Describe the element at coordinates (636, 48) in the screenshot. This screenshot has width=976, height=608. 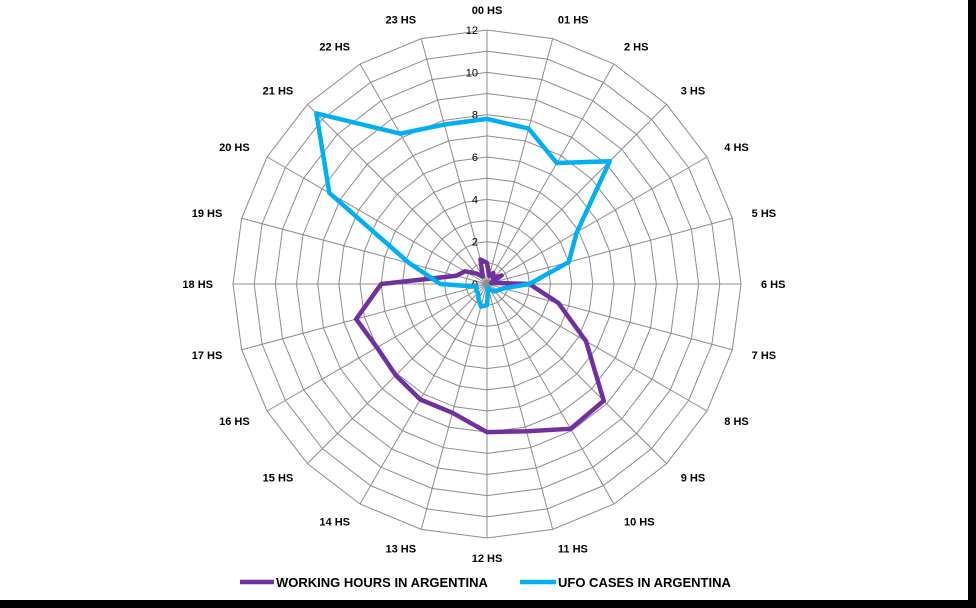
I see `hour-axis-label: 2 HS` at that location.